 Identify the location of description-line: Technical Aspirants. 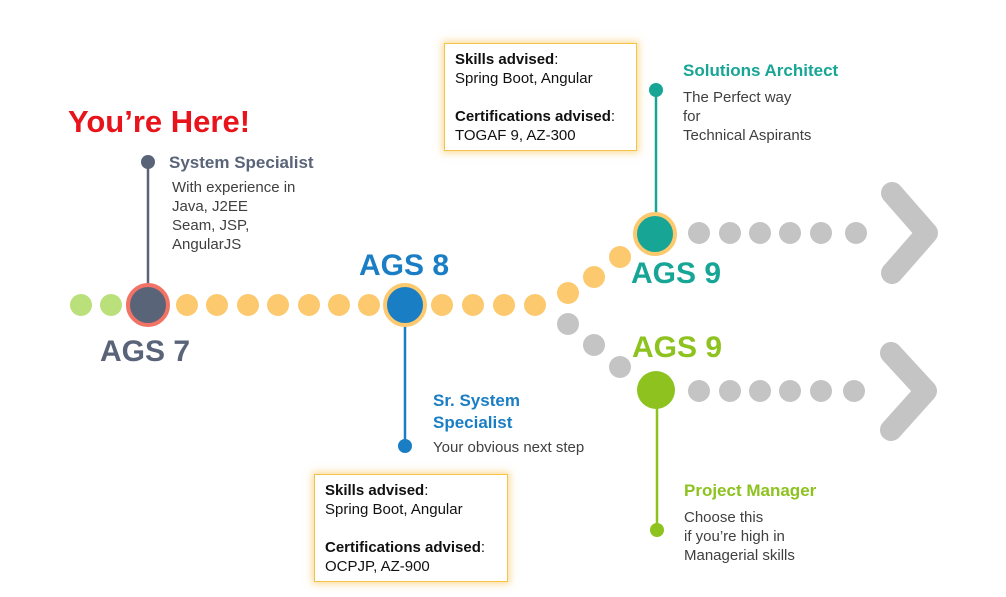
(747, 135).